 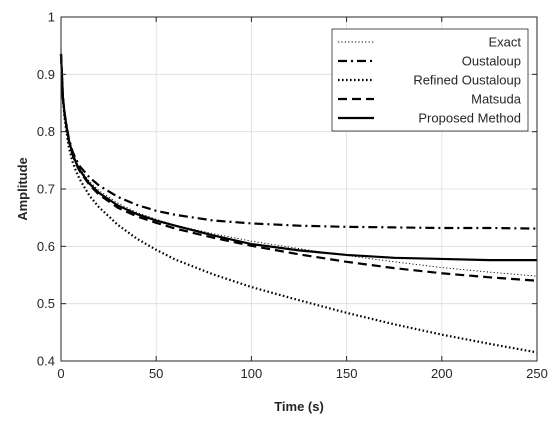 I want to click on y-tick-label: 0.9, so click(x=46, y=74).